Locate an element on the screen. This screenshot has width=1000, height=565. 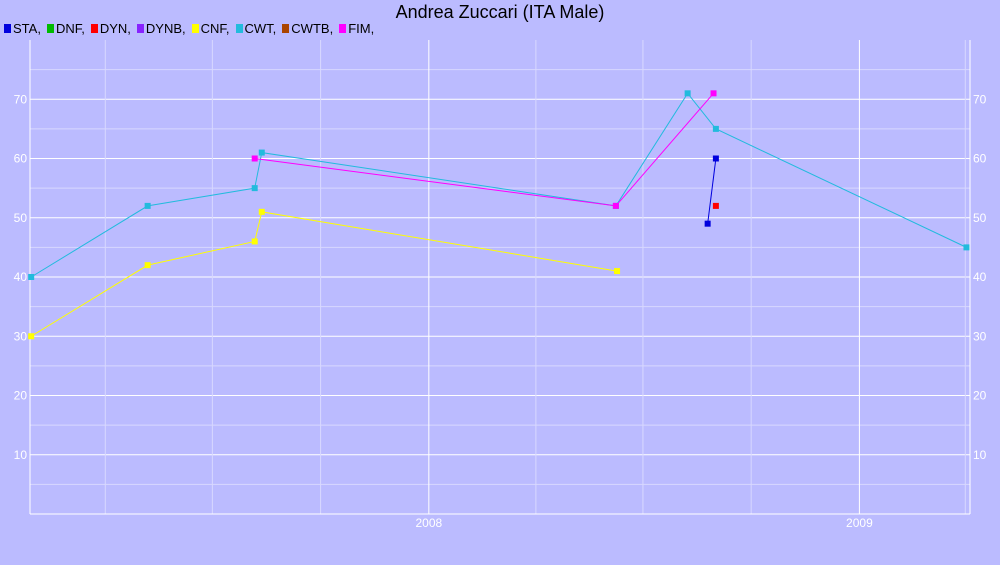
y-tick-label-left: 10 is located at coordinates (21, 455).